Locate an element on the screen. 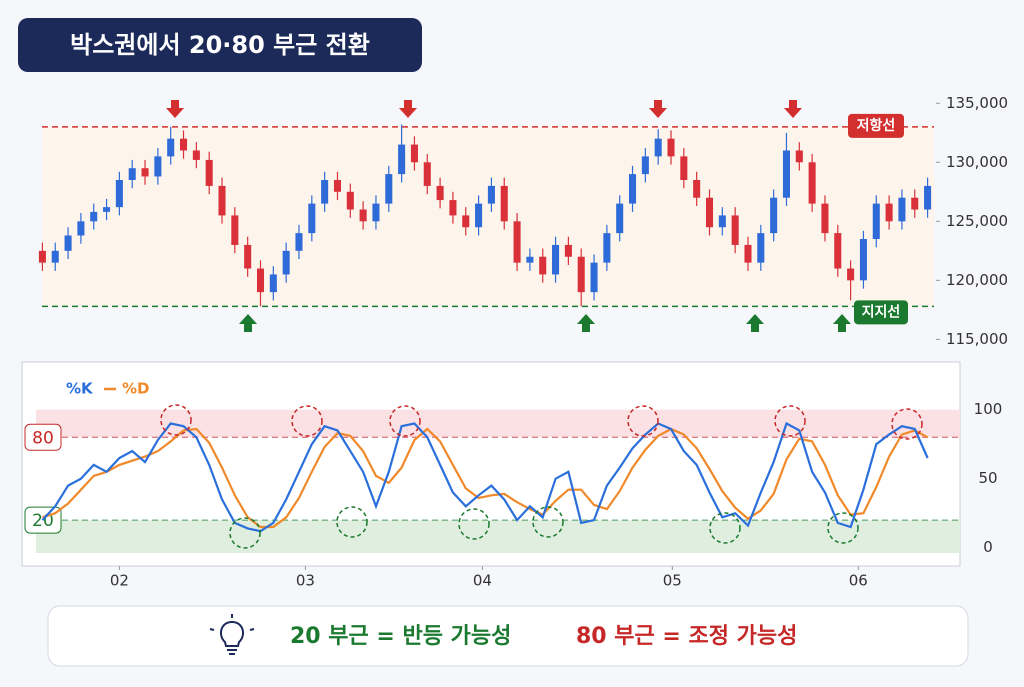 Image resolution: width=1024 pixels, height=687 pixels. x-tick-label: 04 is located at coordinates (482, 581).